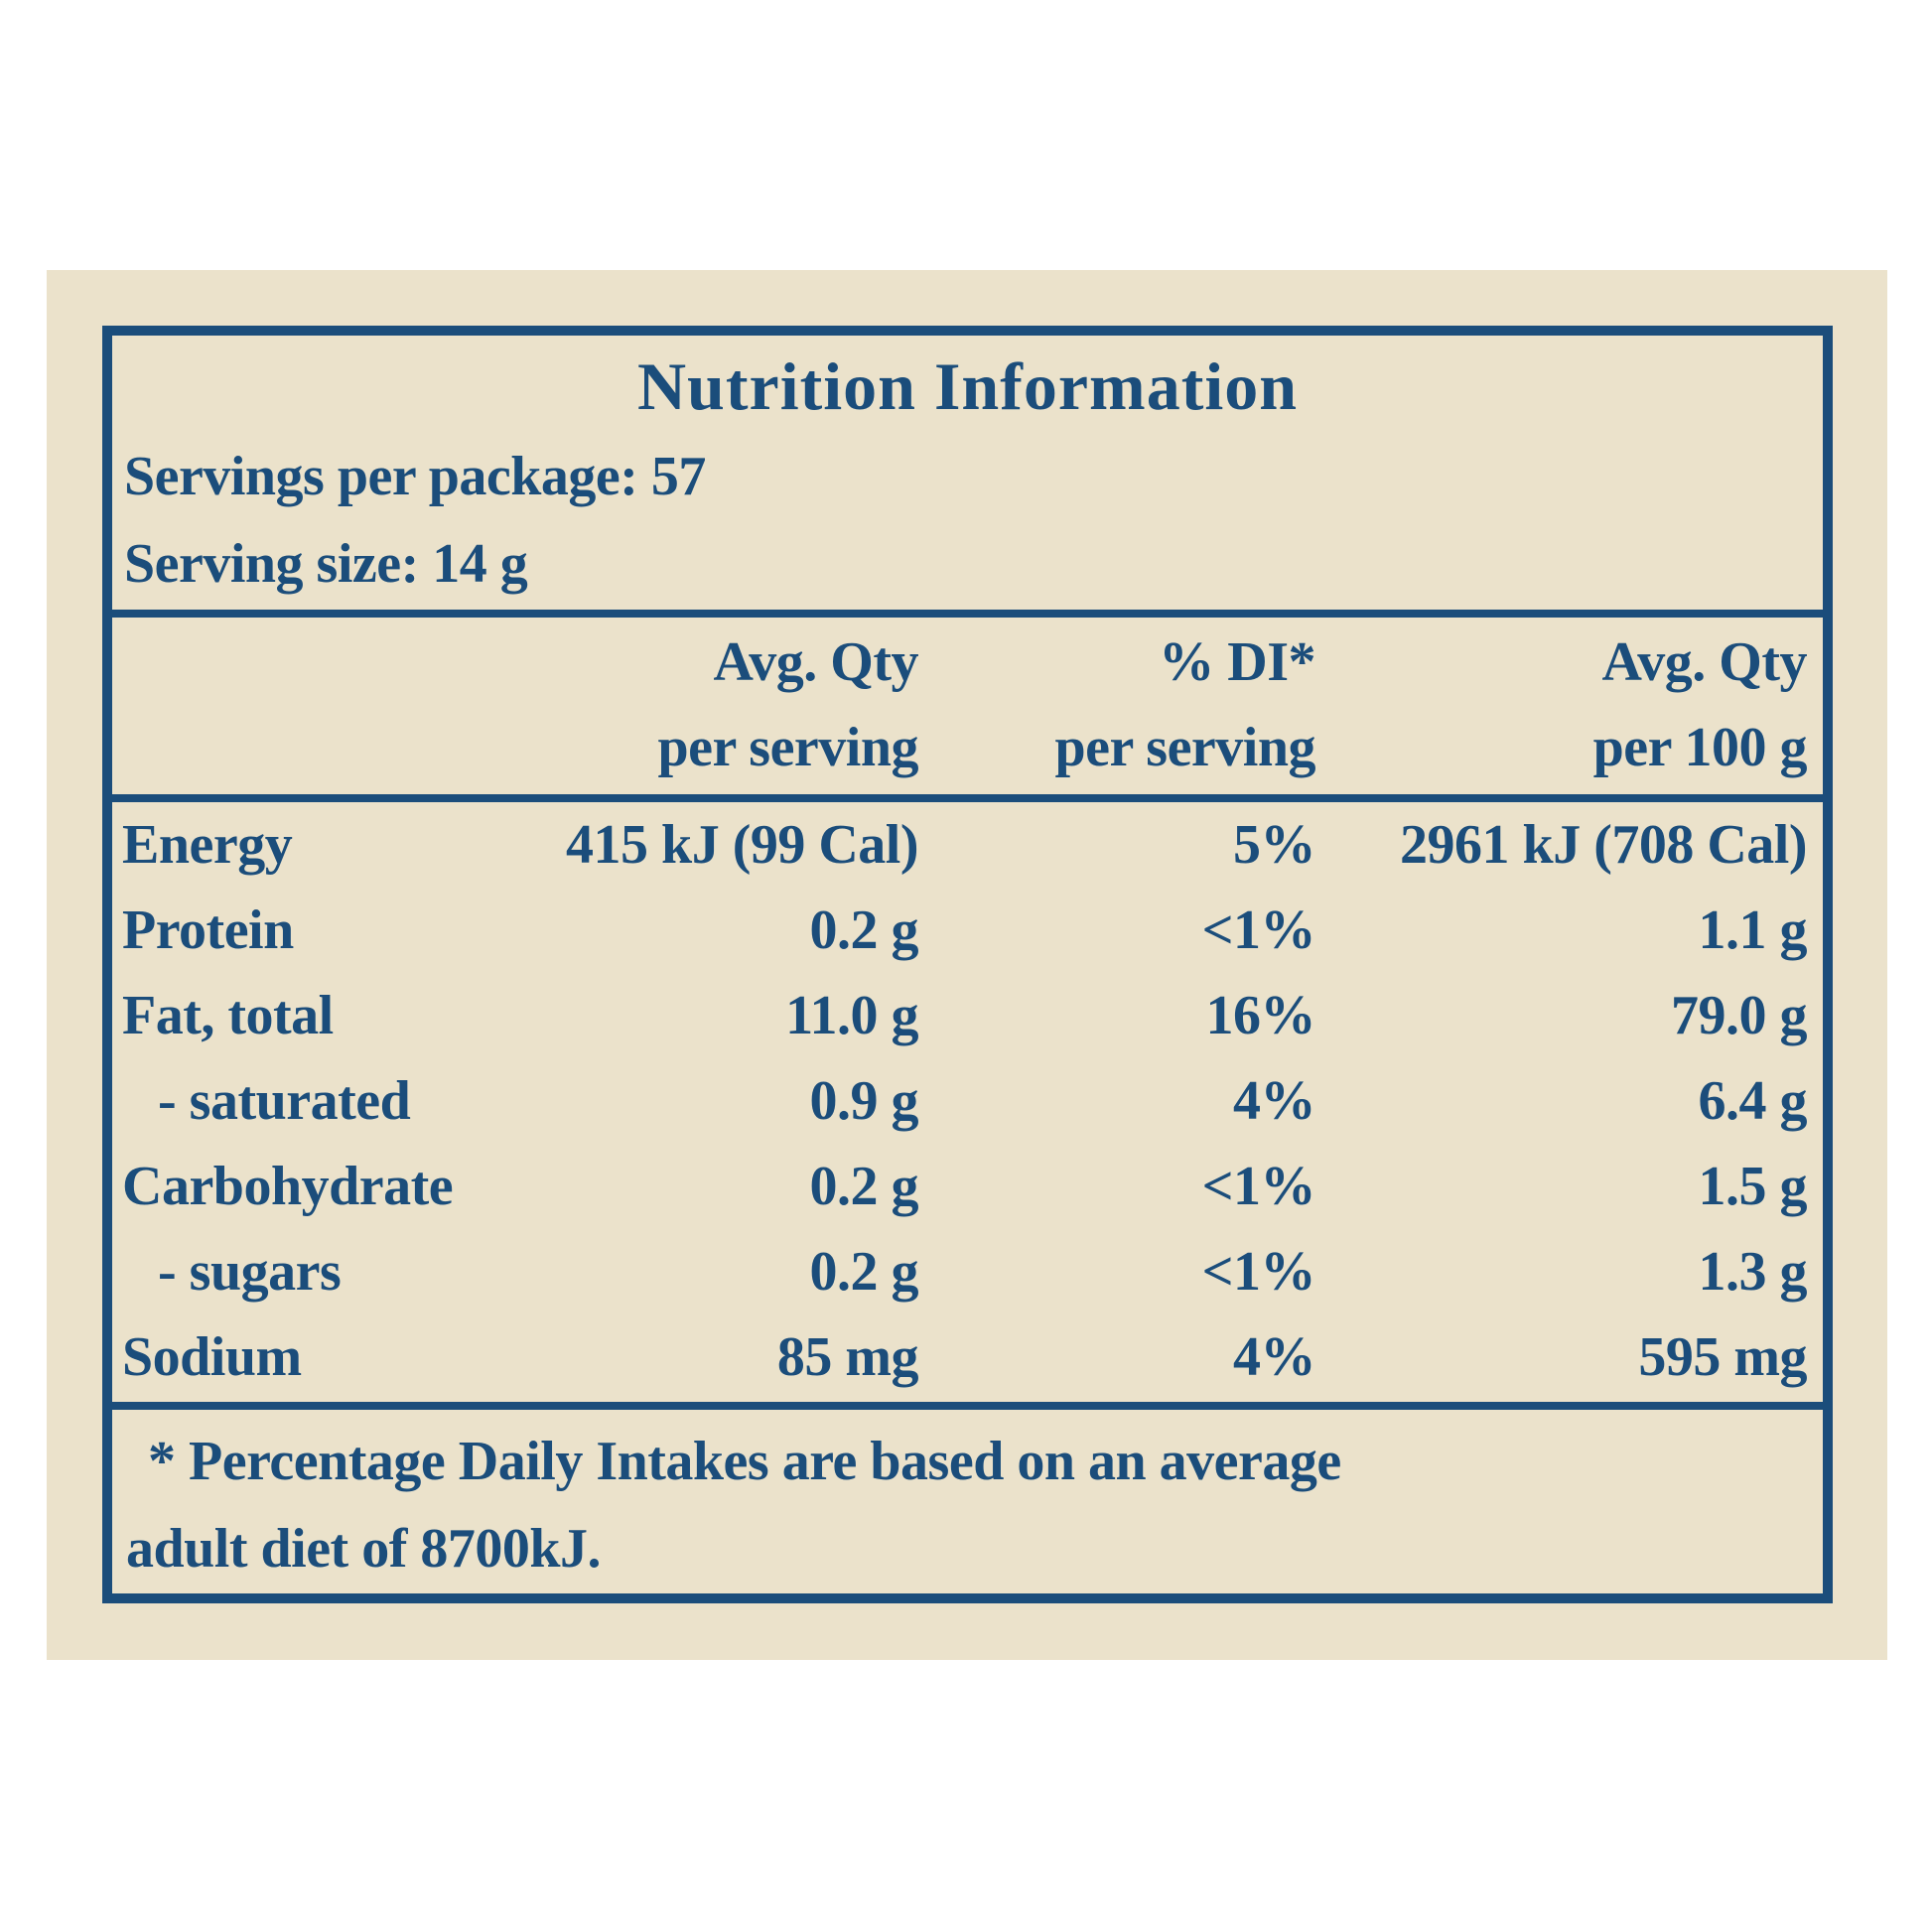 This screenshot has height=1932, width=1932. Describe the element at coordinates (719, 707) in the screenshot. I see `column-header-avg-qty-per-serving: Avg. Qty per serving` at that location.